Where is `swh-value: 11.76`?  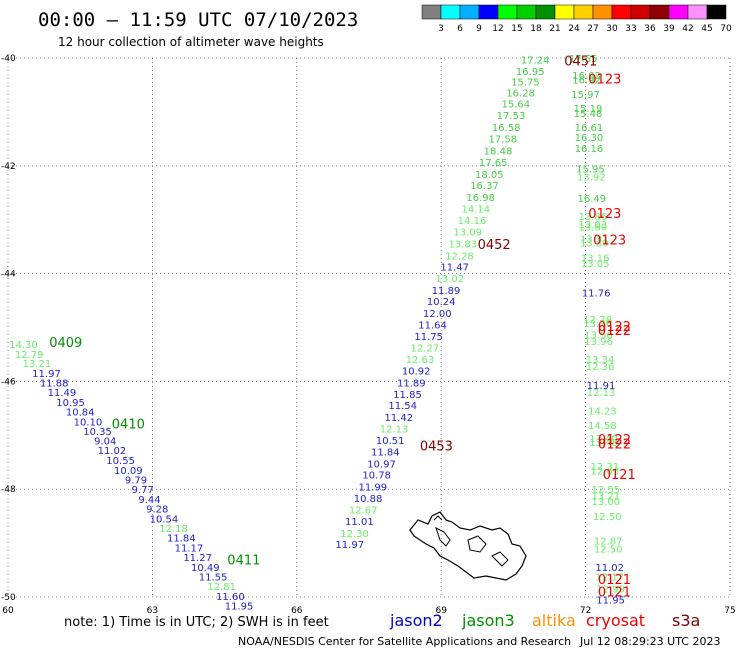
swh-value: 11.76 is located at coordinates (596, 293).